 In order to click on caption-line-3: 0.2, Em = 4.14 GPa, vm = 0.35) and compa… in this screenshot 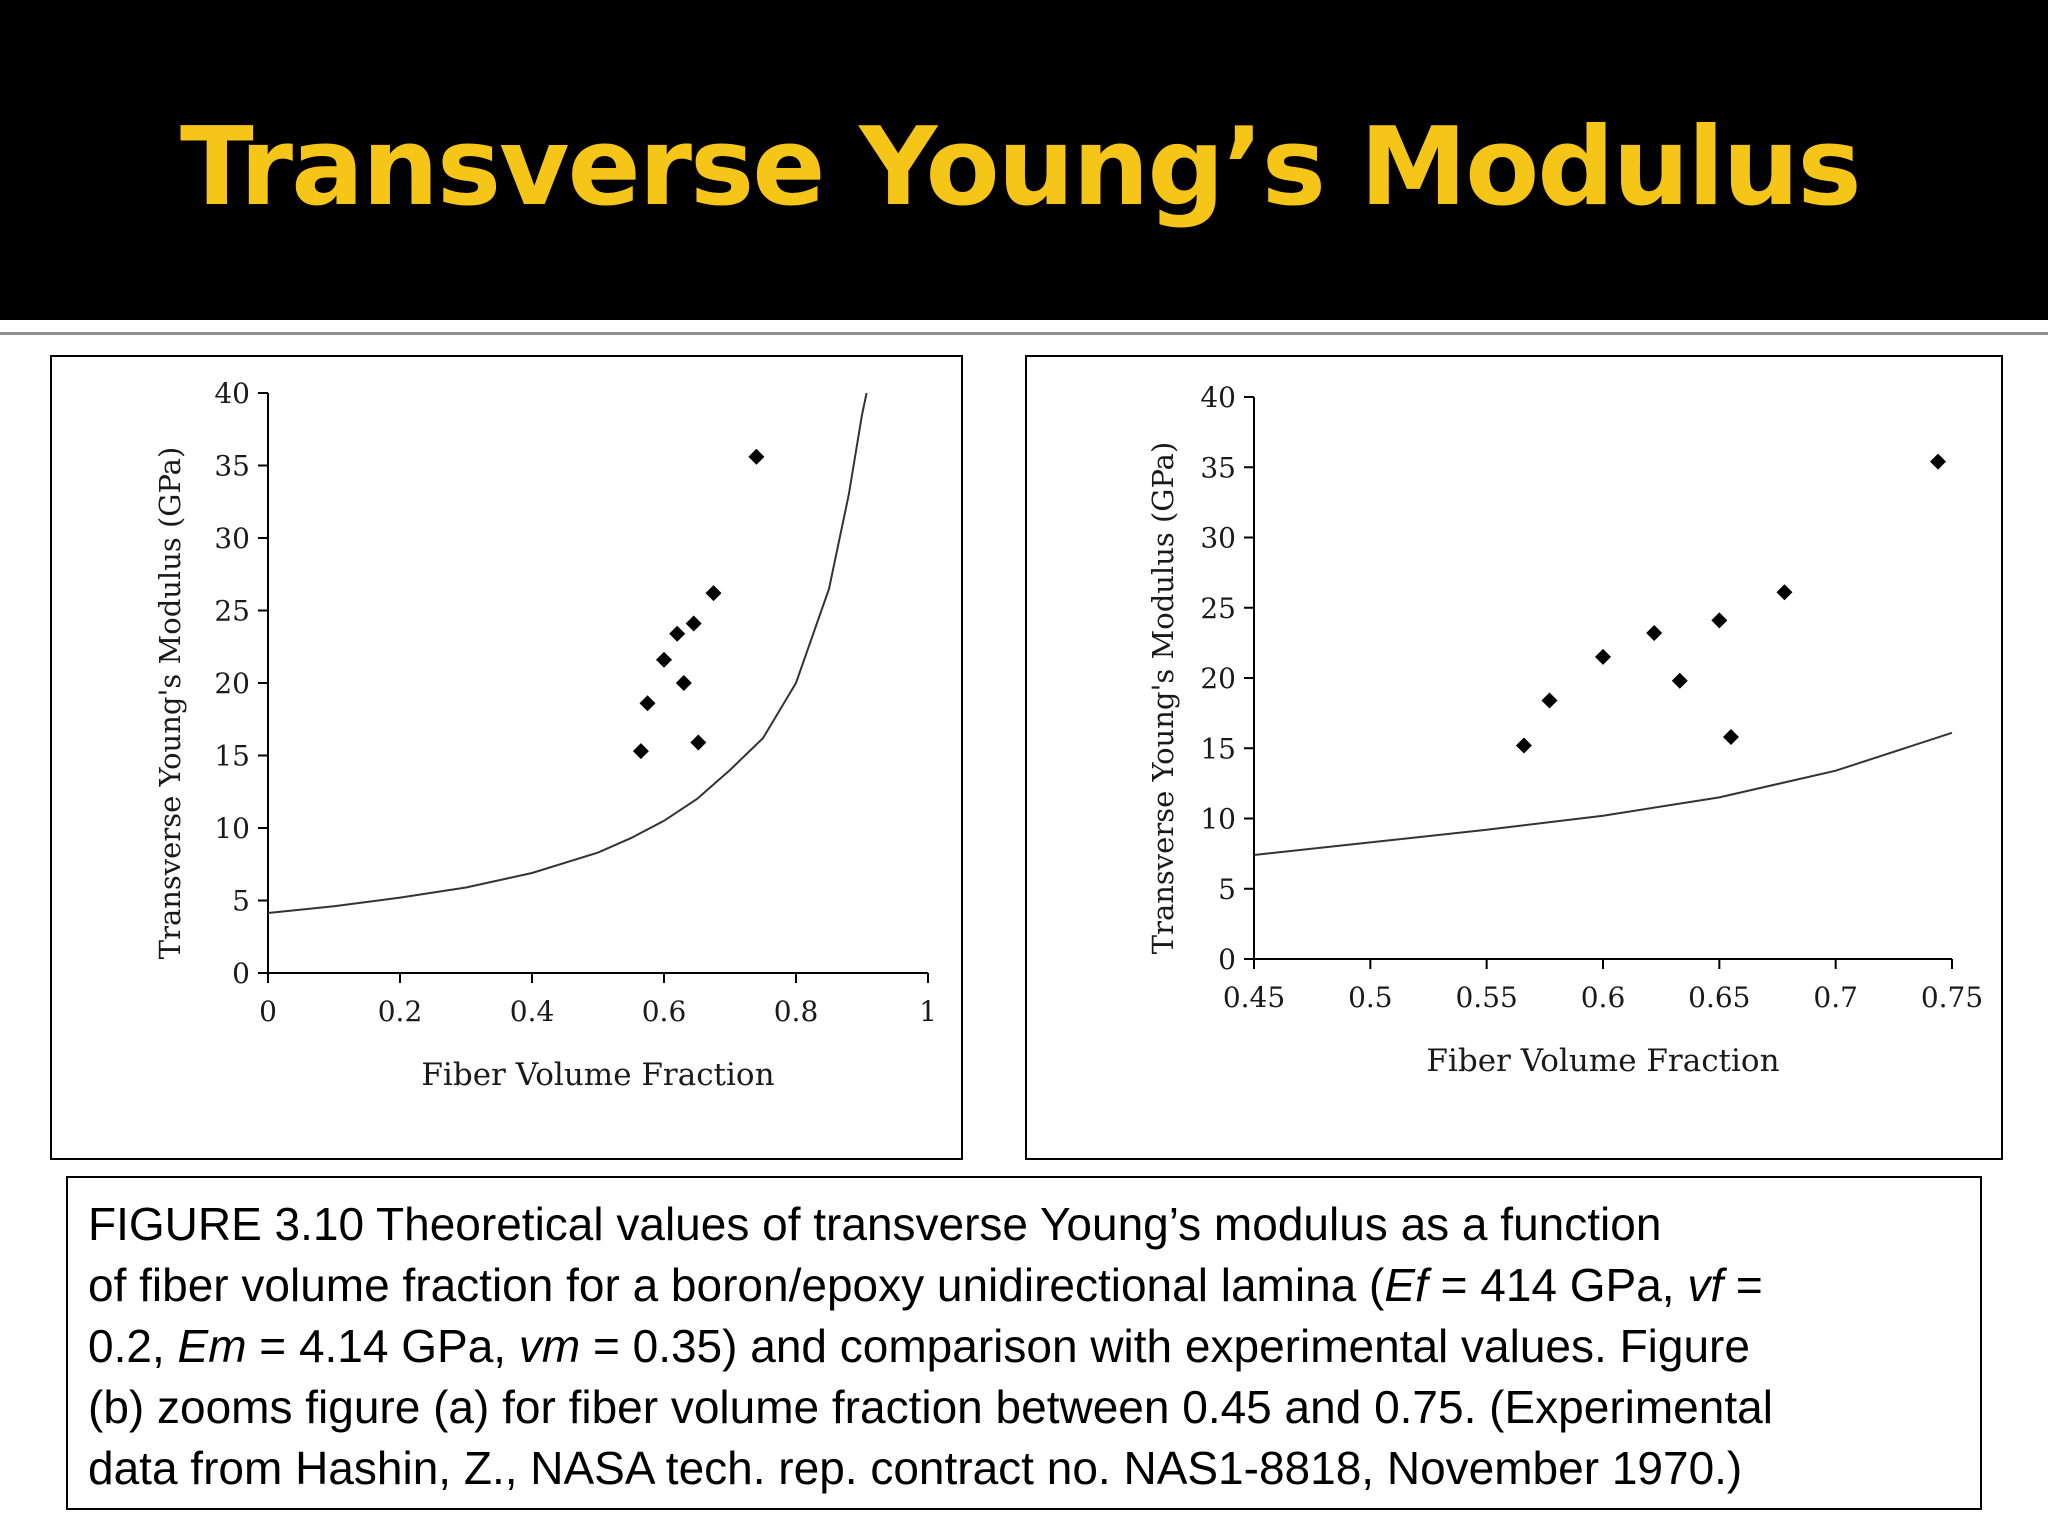, I will do `click(1024, 1346)`.